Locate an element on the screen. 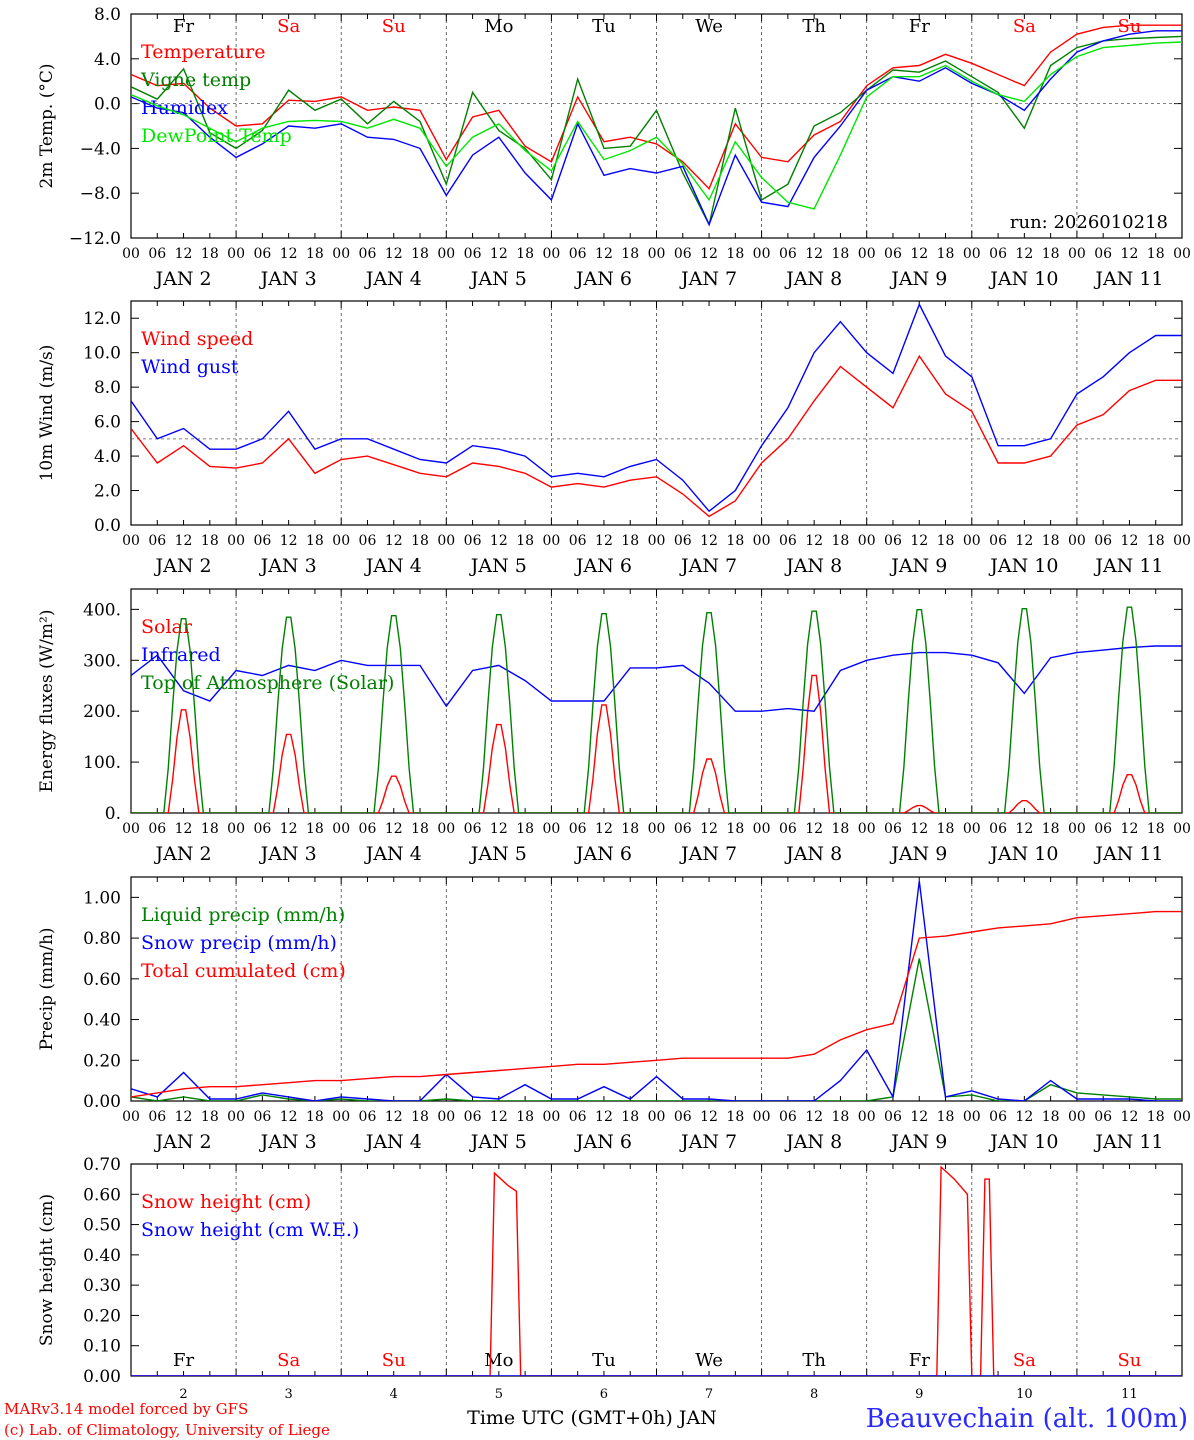 The height and width of the screenshot is (1440, 1194). day-number-label: 3 is located at coordinates (289, 1394).